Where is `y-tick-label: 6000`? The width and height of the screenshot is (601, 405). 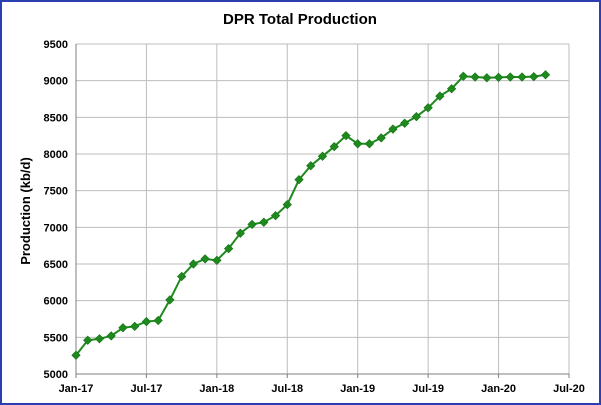 y-tick-label: 6000 is located at coordinates (56, 302).